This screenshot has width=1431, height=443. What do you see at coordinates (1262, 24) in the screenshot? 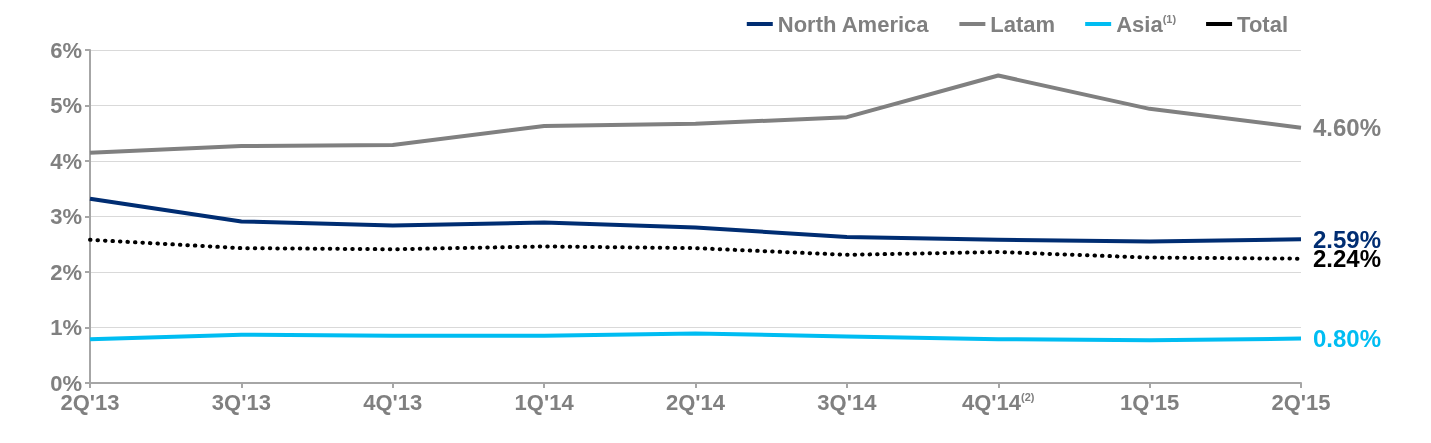
I see `legend-label: Total` at bounding box center [1262, 24].